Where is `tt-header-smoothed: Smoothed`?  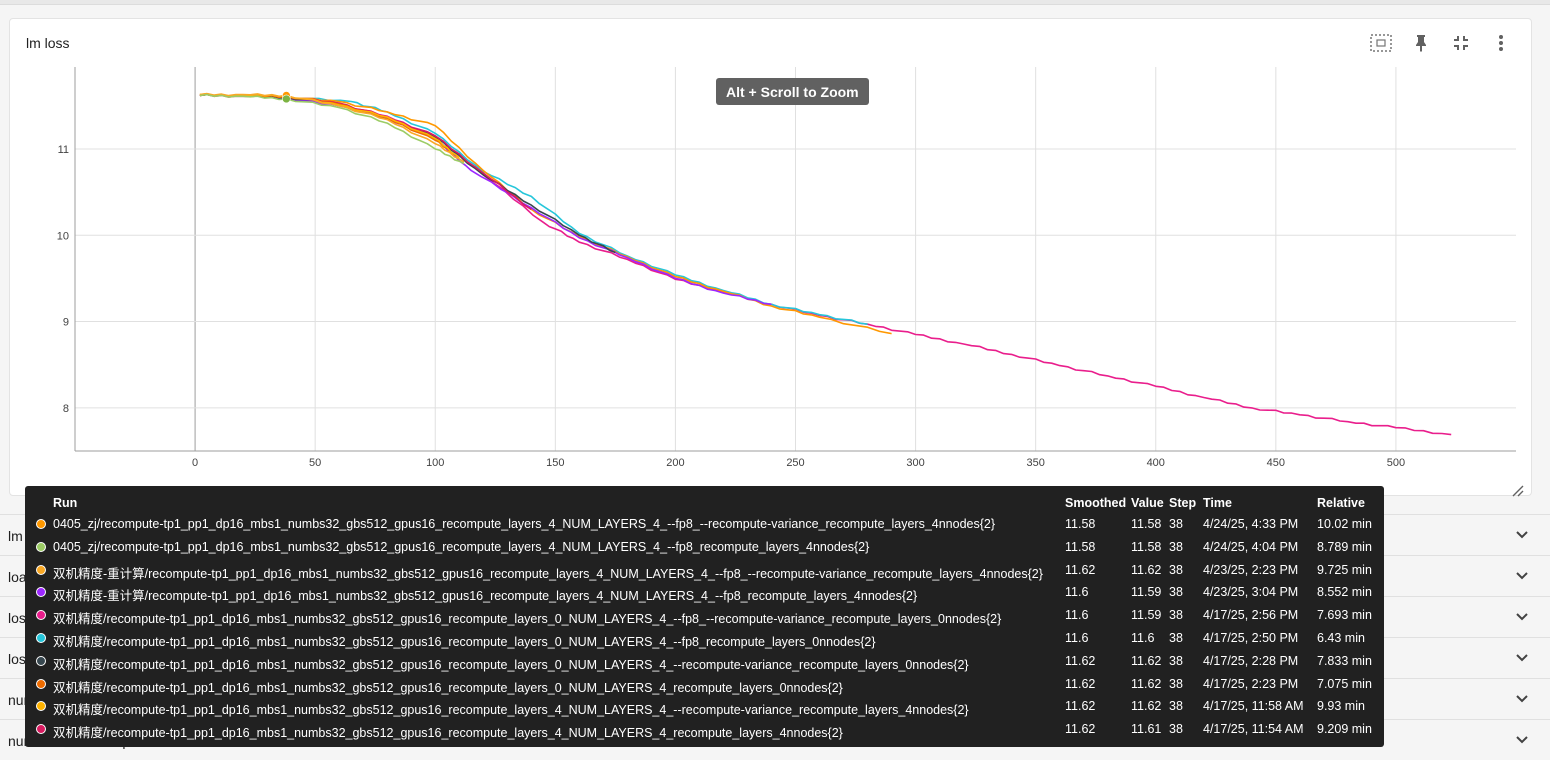
tt-header-smoothed: Smoothed is located at coordinates (1096, 503).